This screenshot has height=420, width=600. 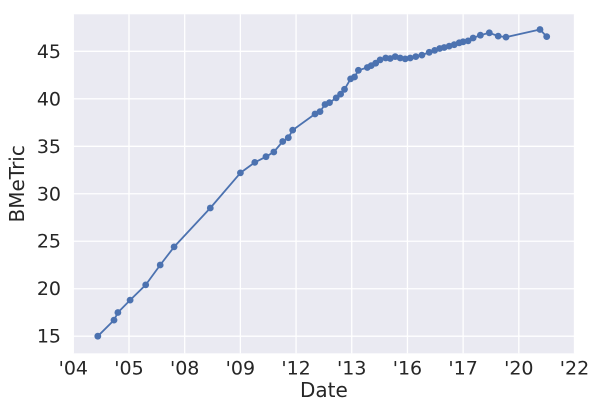 What do you see at coordinates (128, 369) in the screenshot?
I see `x-tick-label: '05` at bounding box center [128, 369].